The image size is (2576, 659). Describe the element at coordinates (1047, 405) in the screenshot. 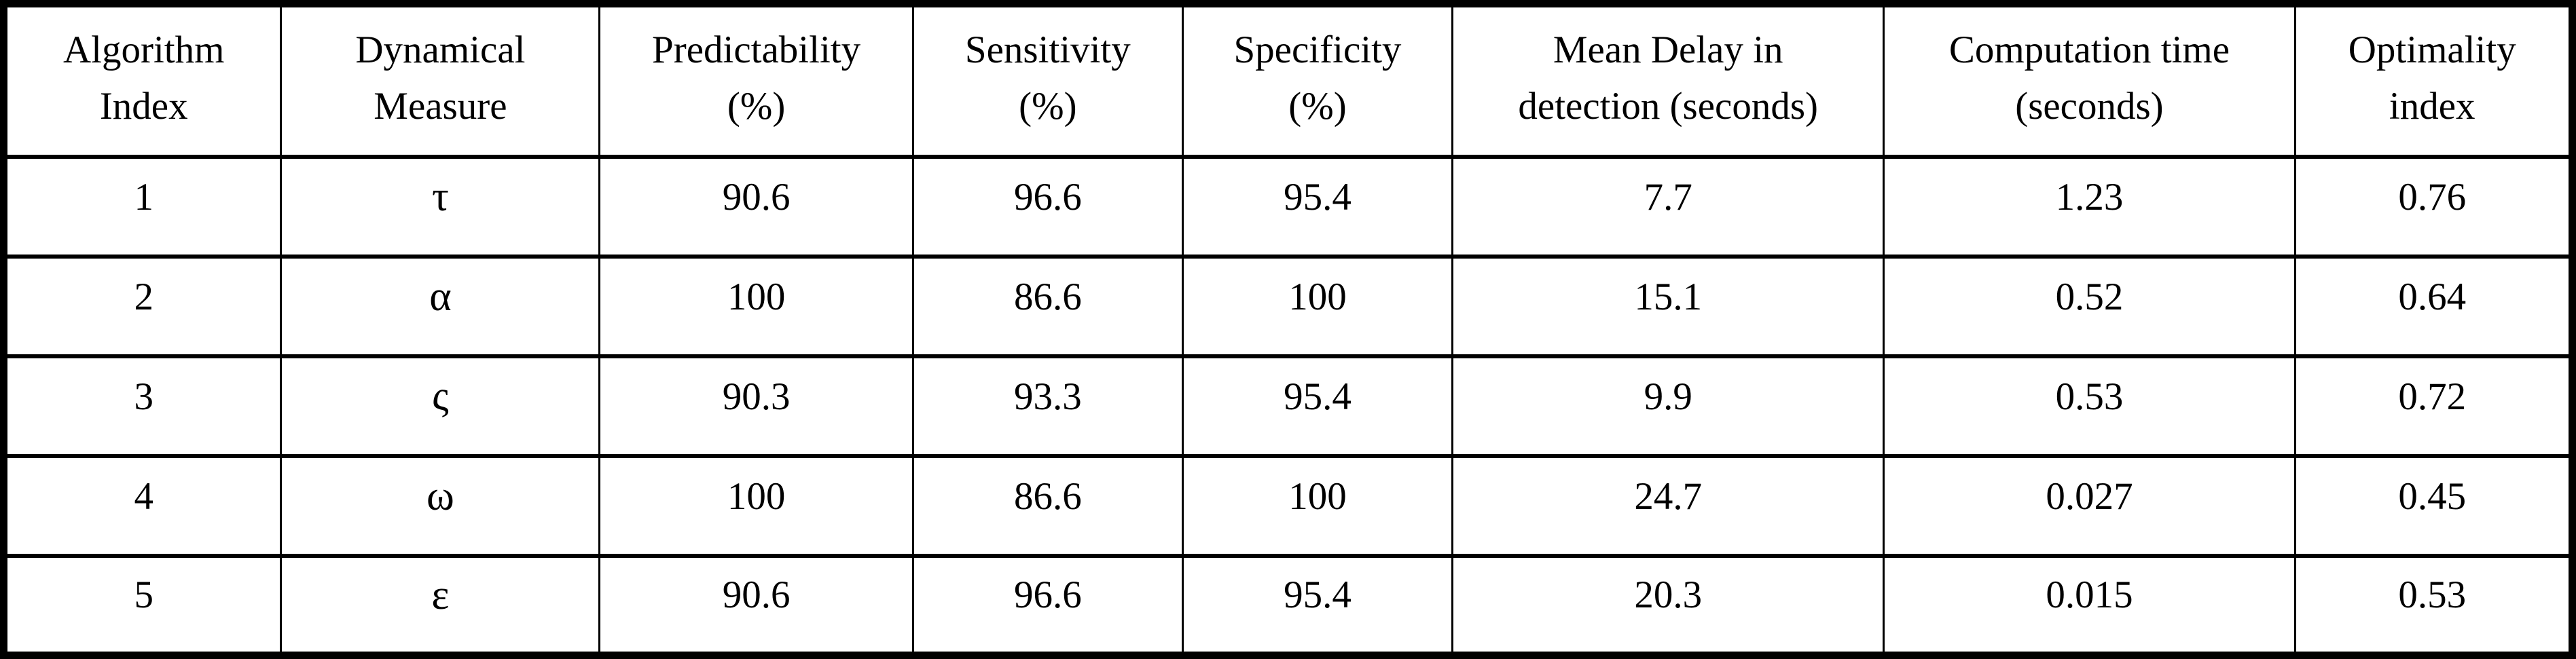

I see `cell-sensitivity: 93.3` at that location.